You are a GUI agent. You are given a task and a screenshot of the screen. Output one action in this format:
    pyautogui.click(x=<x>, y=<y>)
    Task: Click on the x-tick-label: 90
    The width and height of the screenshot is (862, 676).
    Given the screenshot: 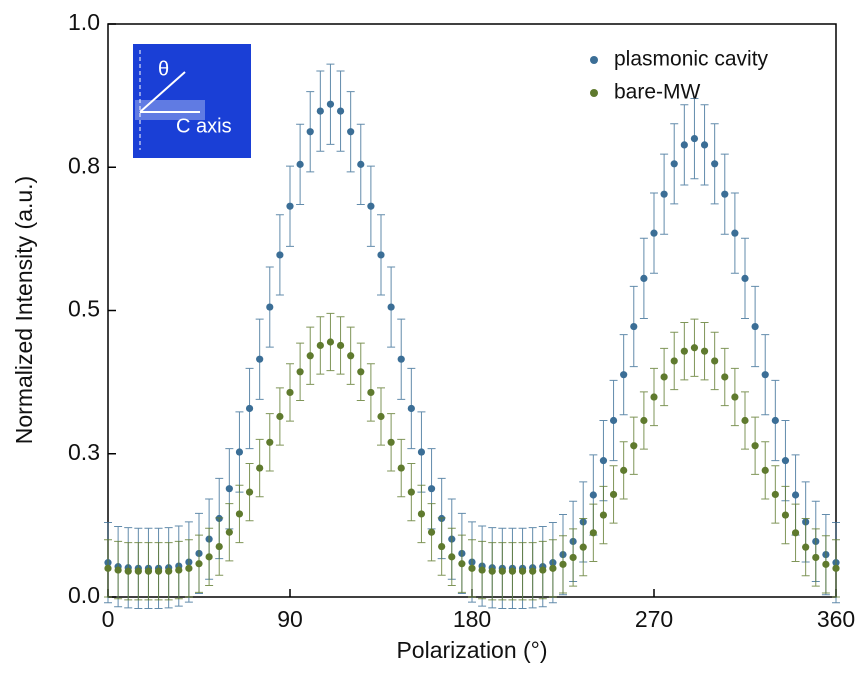 What is the action you would take?
    pyautogui.click(x=290, y=619)
    